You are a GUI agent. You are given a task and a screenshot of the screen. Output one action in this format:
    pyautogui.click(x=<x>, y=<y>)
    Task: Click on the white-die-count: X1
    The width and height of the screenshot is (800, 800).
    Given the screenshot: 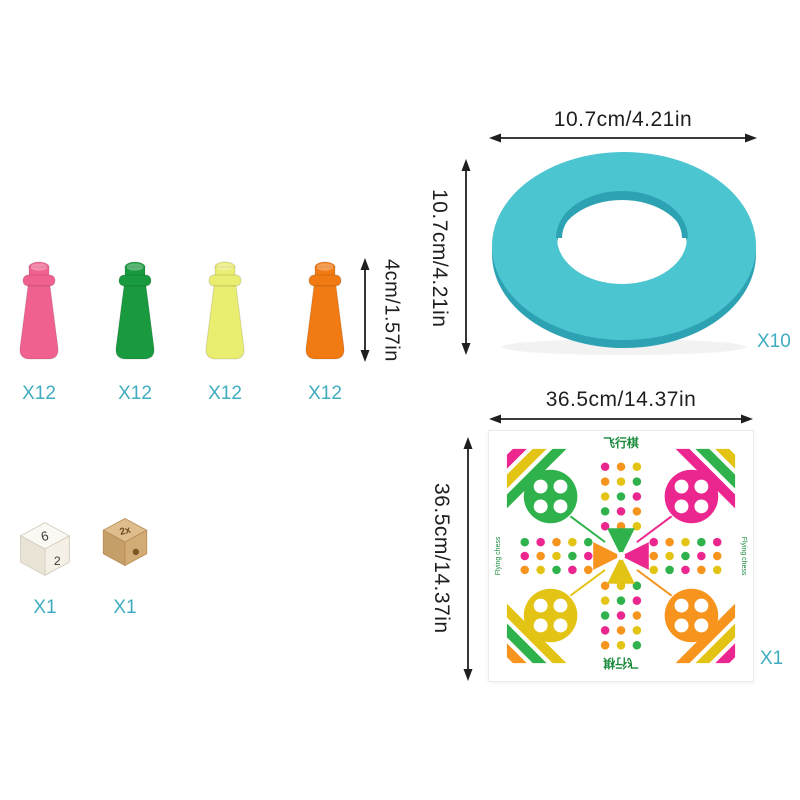 What is the action you would take?
    pyautogui.click(x=45, y=607)
    